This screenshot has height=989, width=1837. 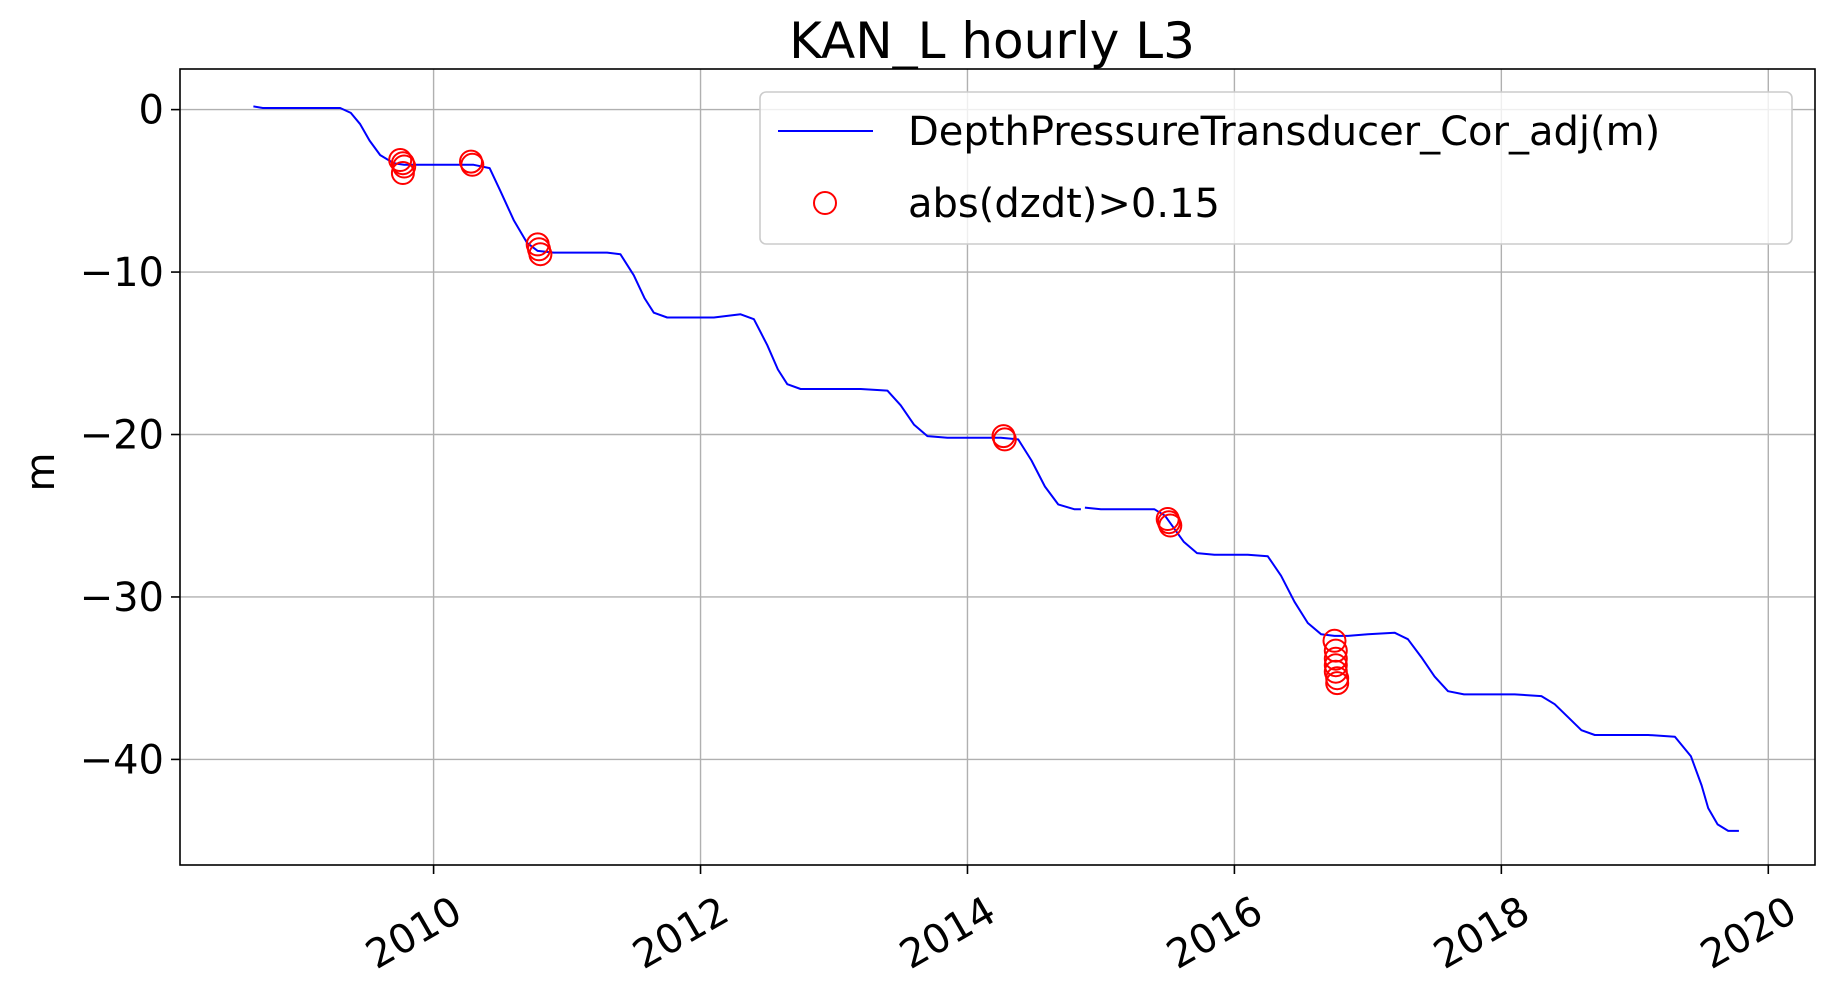 I want to click on y-axis: 0 −10 −20 −30 −40, so click(x=130, y=435).